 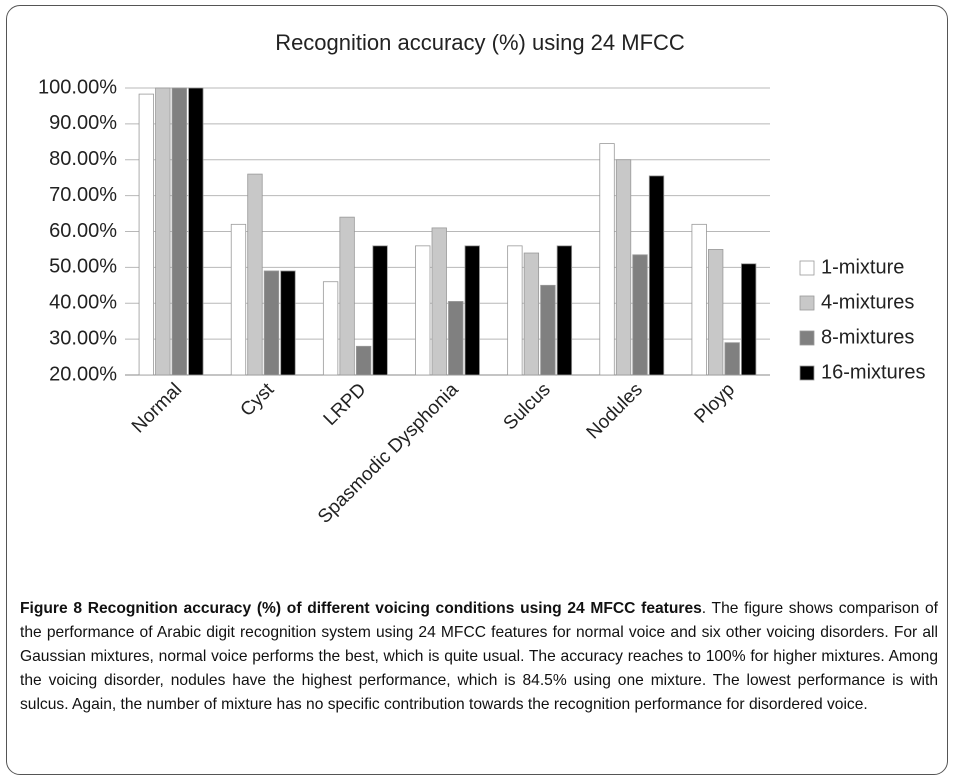 What do you see at coordinates (83, 374) in the screenshot?
I see `y-tick-label: 20.00%` at bounding box center [83, 374].